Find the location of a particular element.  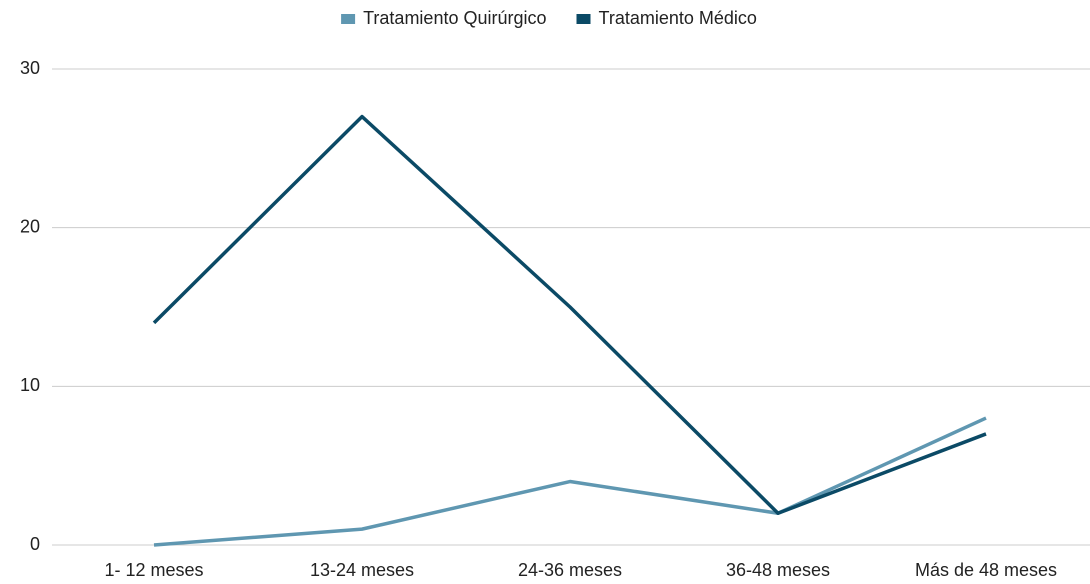

x-tick-label: 24-36 meses is located at coordinates (570, 570).